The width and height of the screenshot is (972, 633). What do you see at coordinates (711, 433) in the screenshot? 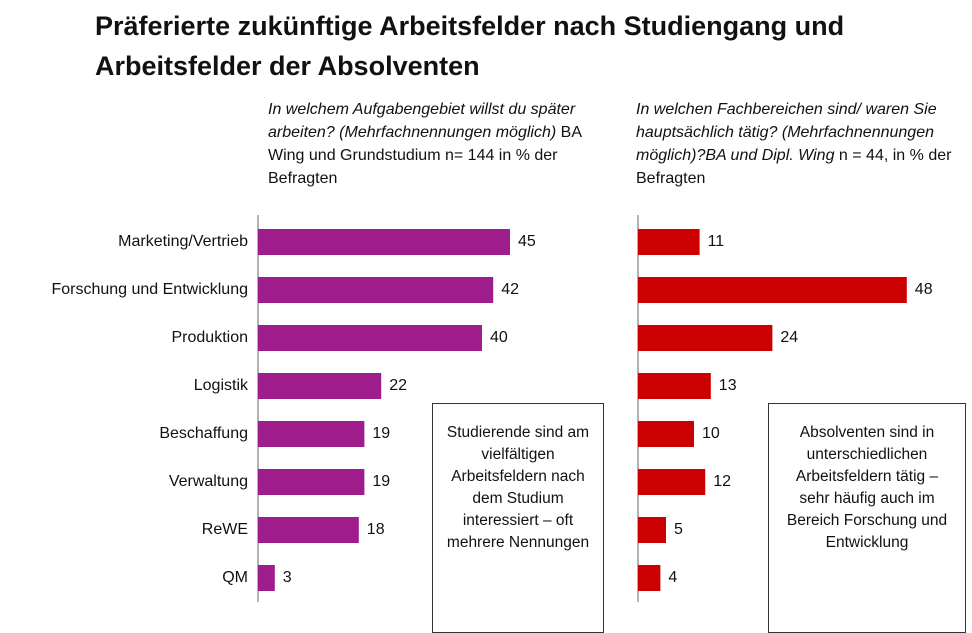
I see `value-label: 10` at bounding box center [711, 433].